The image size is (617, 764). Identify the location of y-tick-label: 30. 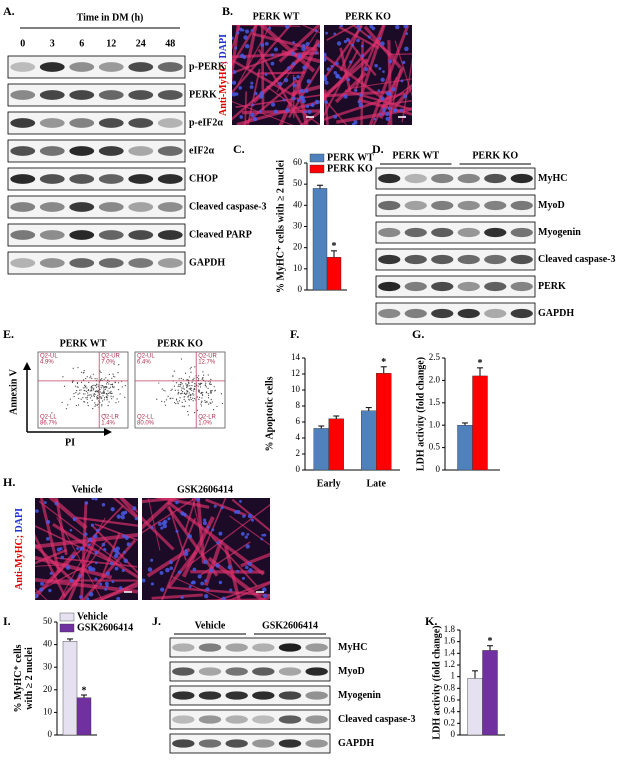
(298, 226).